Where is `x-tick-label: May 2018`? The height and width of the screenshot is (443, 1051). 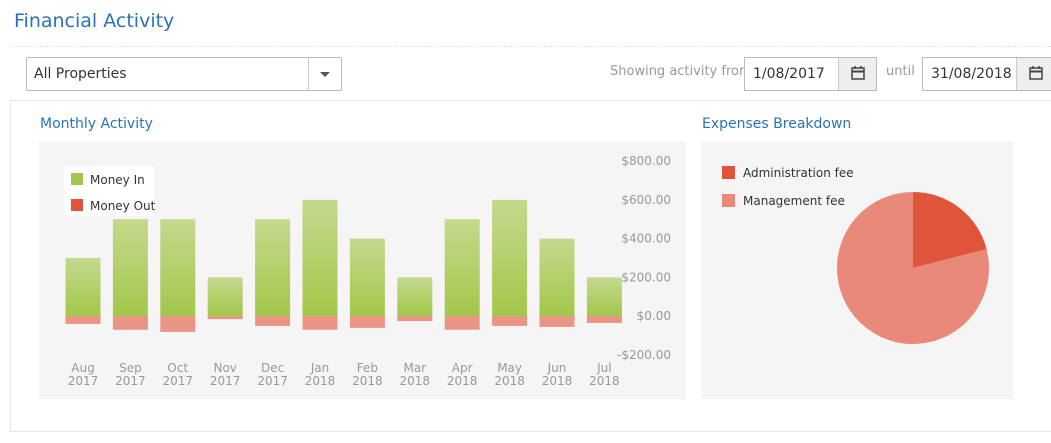 x-tick-label: May 2018 is located at coordinates (509, 374).